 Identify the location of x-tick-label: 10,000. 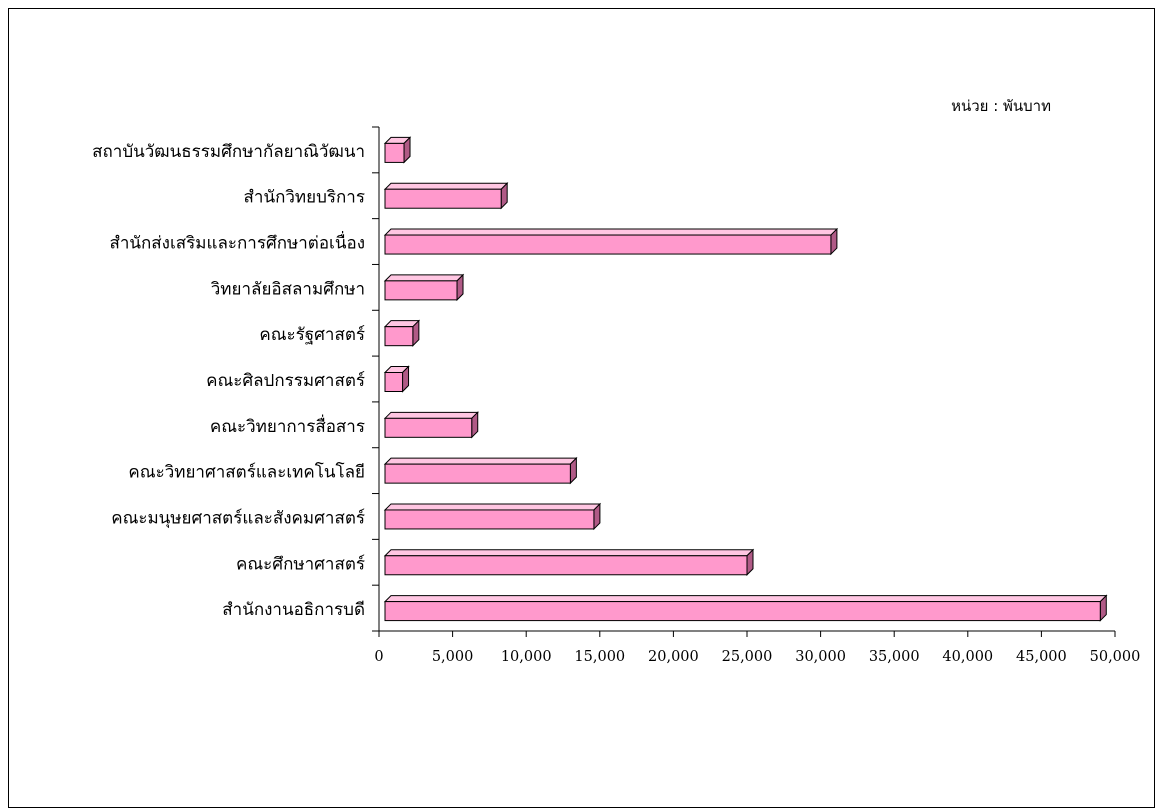
(526, 657).